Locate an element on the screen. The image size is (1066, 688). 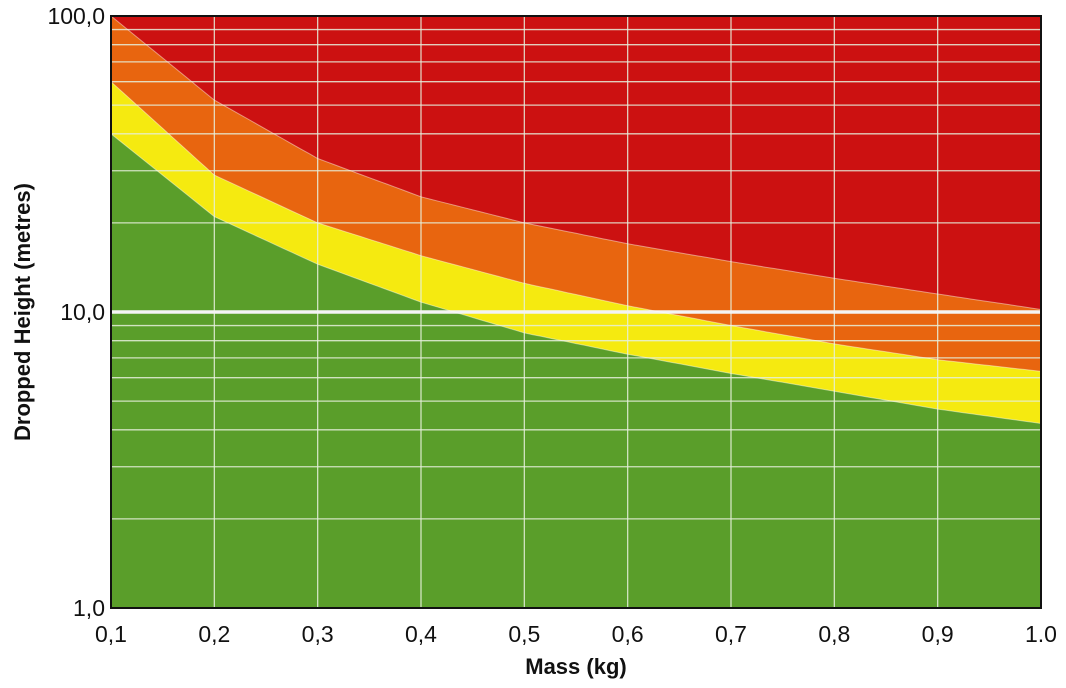
y-axis-title: Dropped Height (metres) is located at coordinates (22, 312).